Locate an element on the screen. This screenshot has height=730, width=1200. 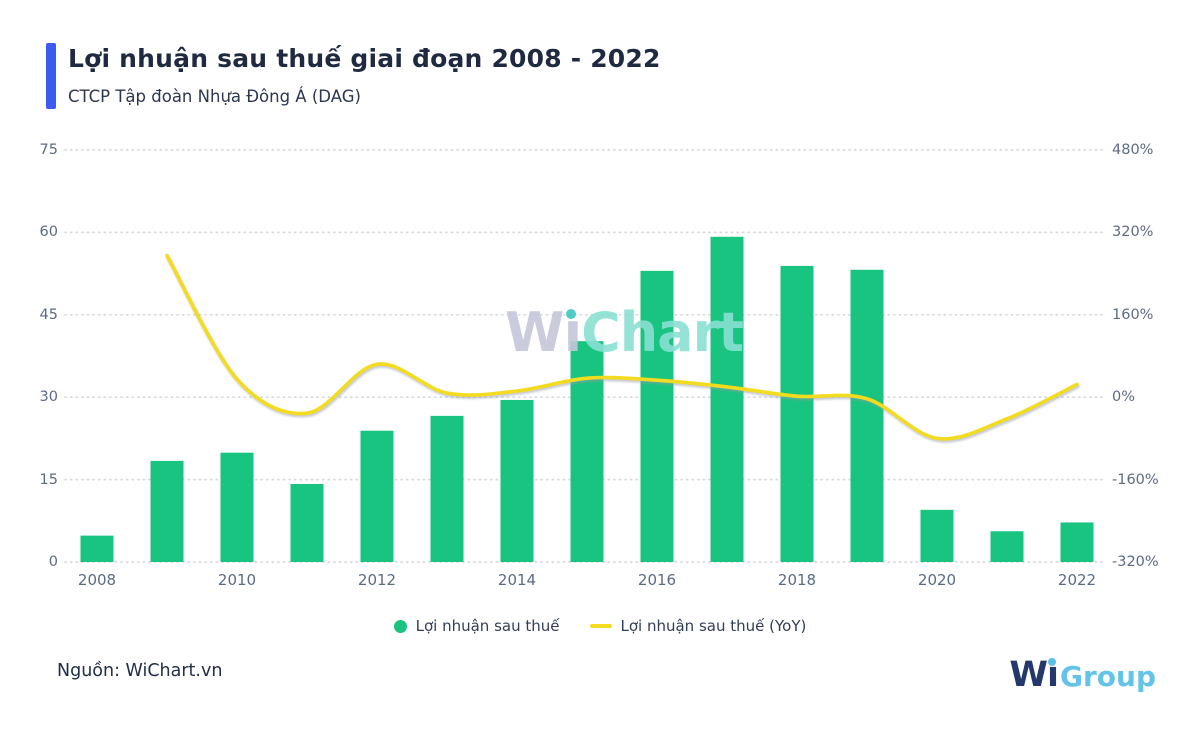
right-tick-480%: 480% is located at coordinates (1133, 150).